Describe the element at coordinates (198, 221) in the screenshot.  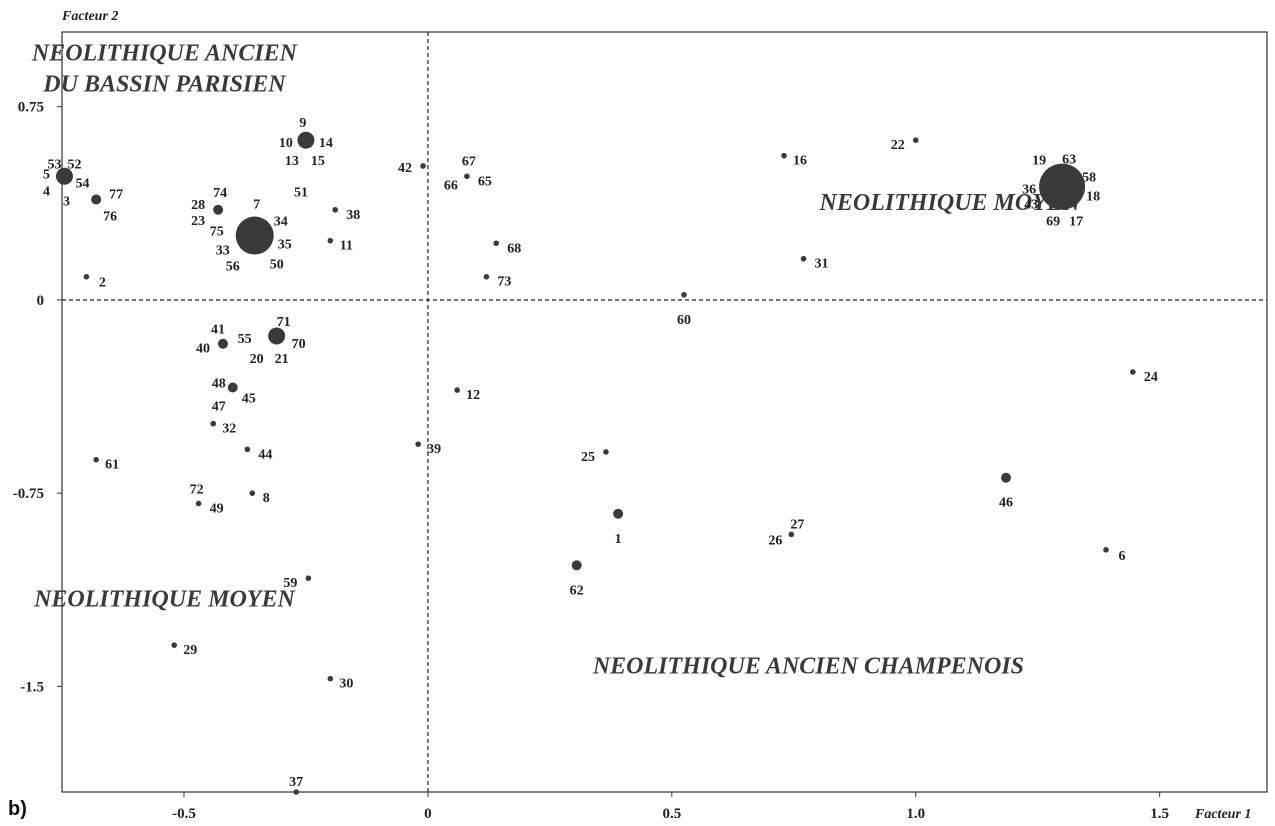
I see `point-label: 23` at that location.